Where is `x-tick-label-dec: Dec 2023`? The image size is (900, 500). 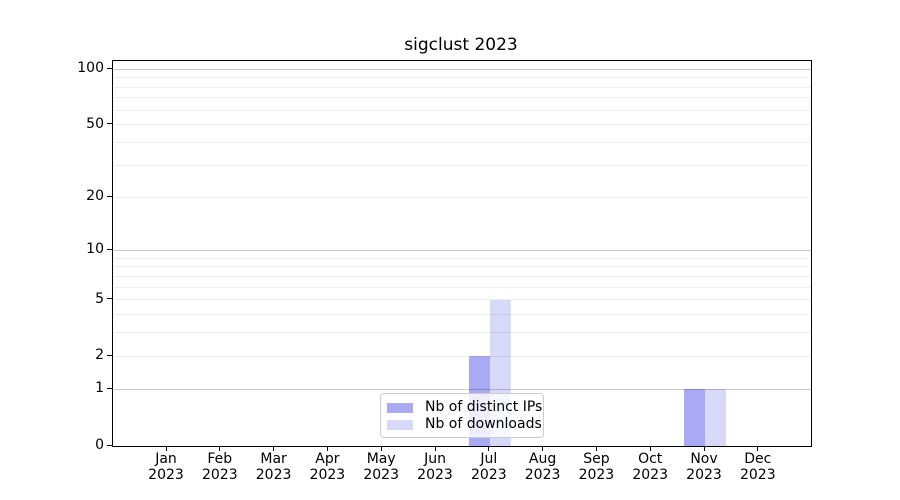
x-tick-label-dec: Dec 2023 is located at coordinates (757, 467).